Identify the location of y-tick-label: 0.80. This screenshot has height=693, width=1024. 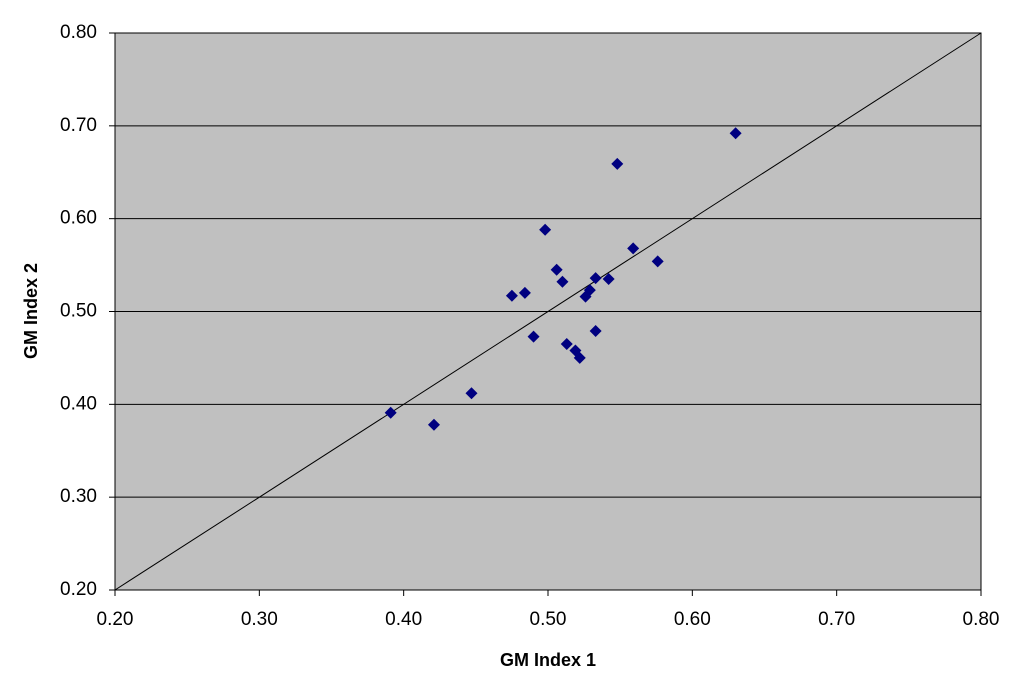
(78, 32).